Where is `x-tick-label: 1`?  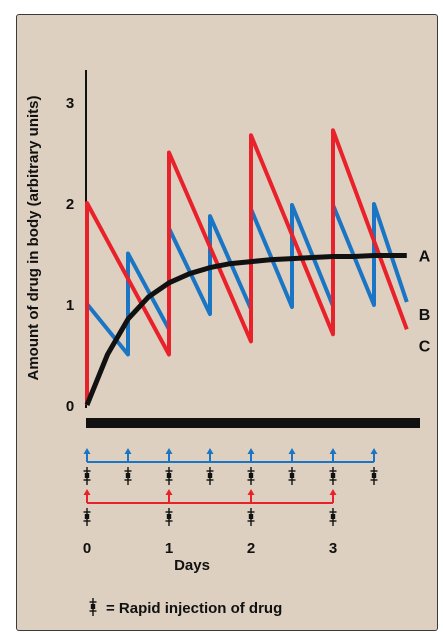
x-tick-label: 1 is located at coordinates (169, 548).